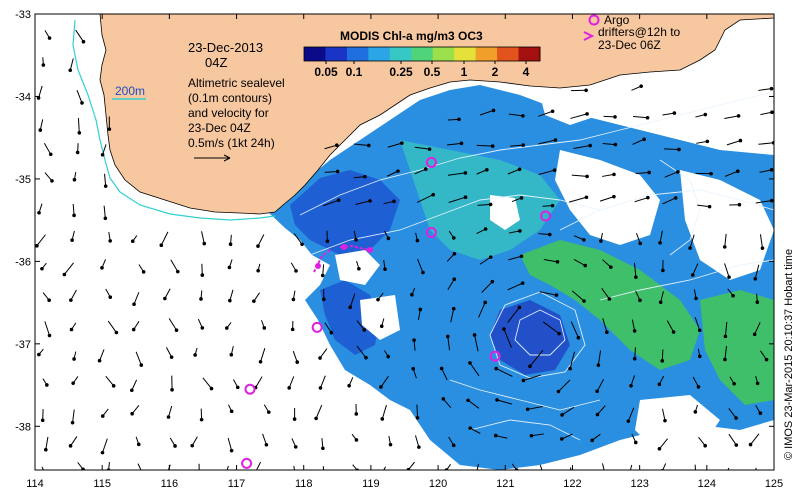 This screenshot has height=500, width=800. Describe the element at coordinates (23, 345) in the screenshot. I see `y-tick-label: -37` at that location.